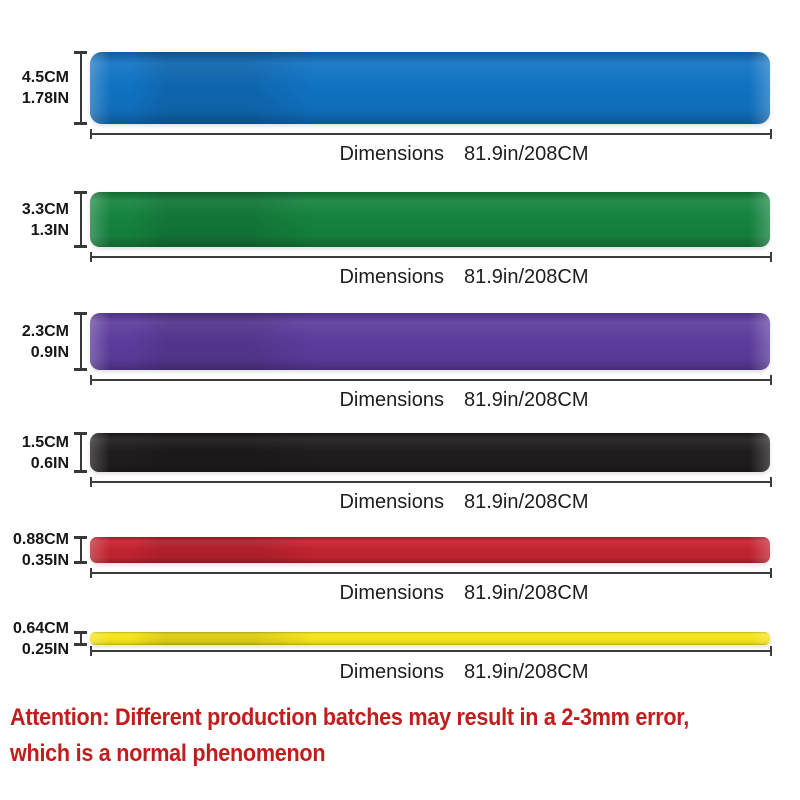  I want to click on attention-line-2: which is a normal phenomenon, so click(168, 753).